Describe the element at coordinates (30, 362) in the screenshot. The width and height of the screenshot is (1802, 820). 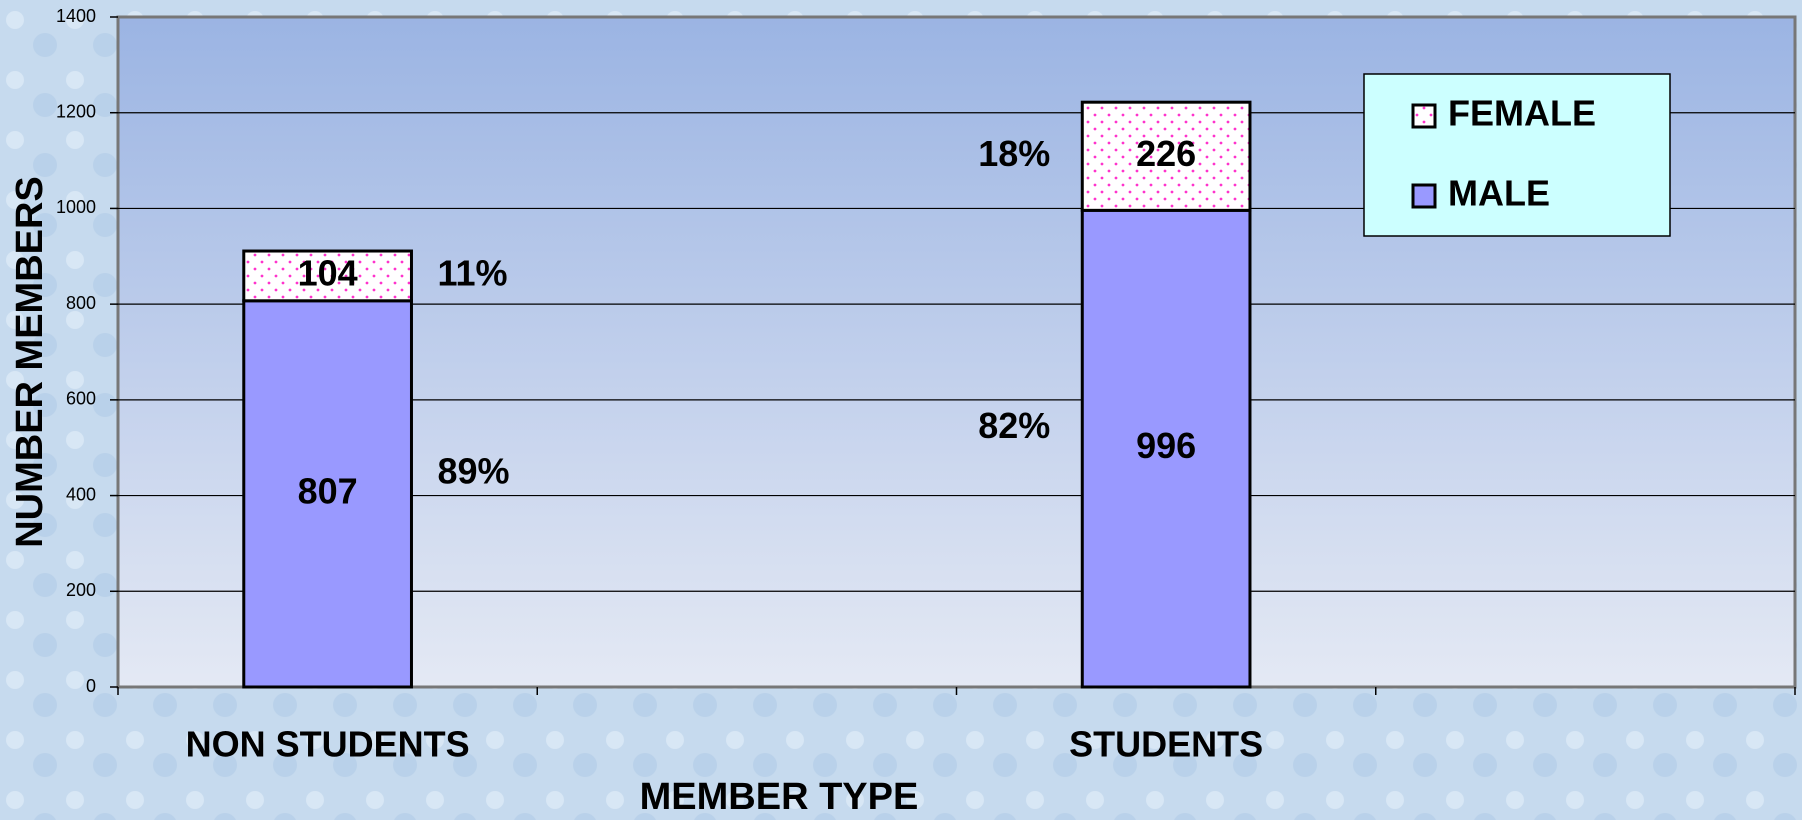
I see `y-axis-title: NUMBER MEMBERS` at that location.